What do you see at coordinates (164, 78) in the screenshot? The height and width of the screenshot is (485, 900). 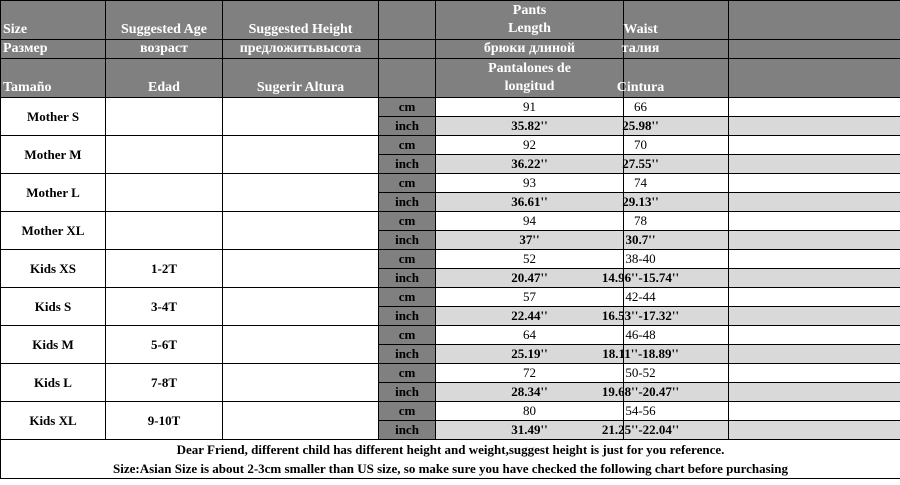 I see `header-age-es: Edad` at bounding box center [164, 78].